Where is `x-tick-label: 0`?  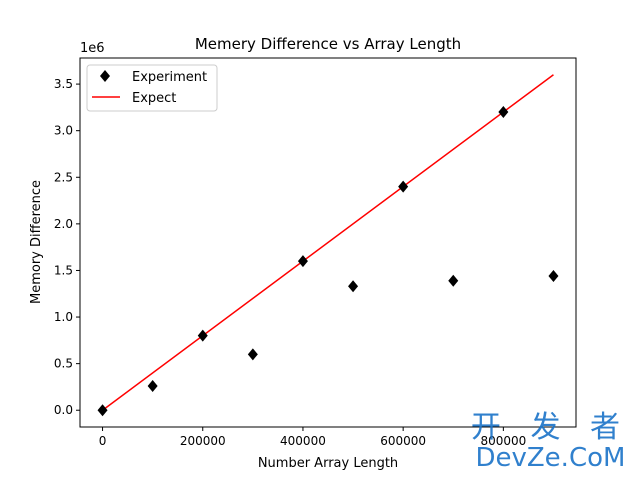
x-tick-label: 0 is located at coordinates (103, 441).